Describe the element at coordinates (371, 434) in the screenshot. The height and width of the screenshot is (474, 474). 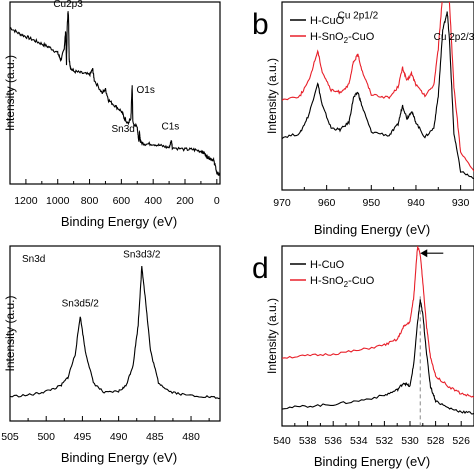
I see `x-ticks-d: 540 538 536 534 532 530 528 526` at that location.